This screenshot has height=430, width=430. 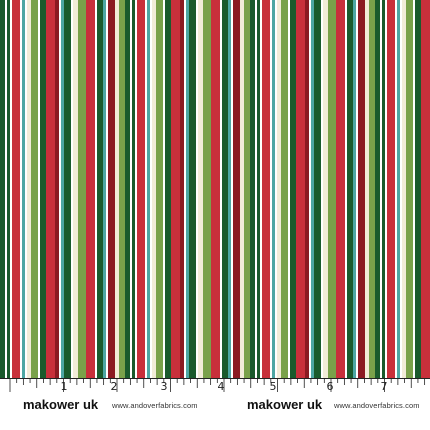 I want to click on website-label-left: www.andoverfabrics.com, so click(x=155, y=405).